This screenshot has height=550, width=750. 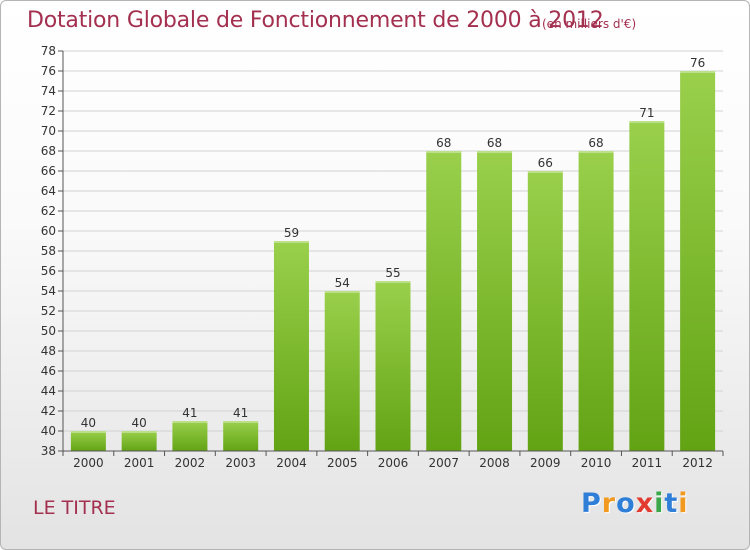 I want to click on x-tick-label: 2002, so click(x=190, y=463).